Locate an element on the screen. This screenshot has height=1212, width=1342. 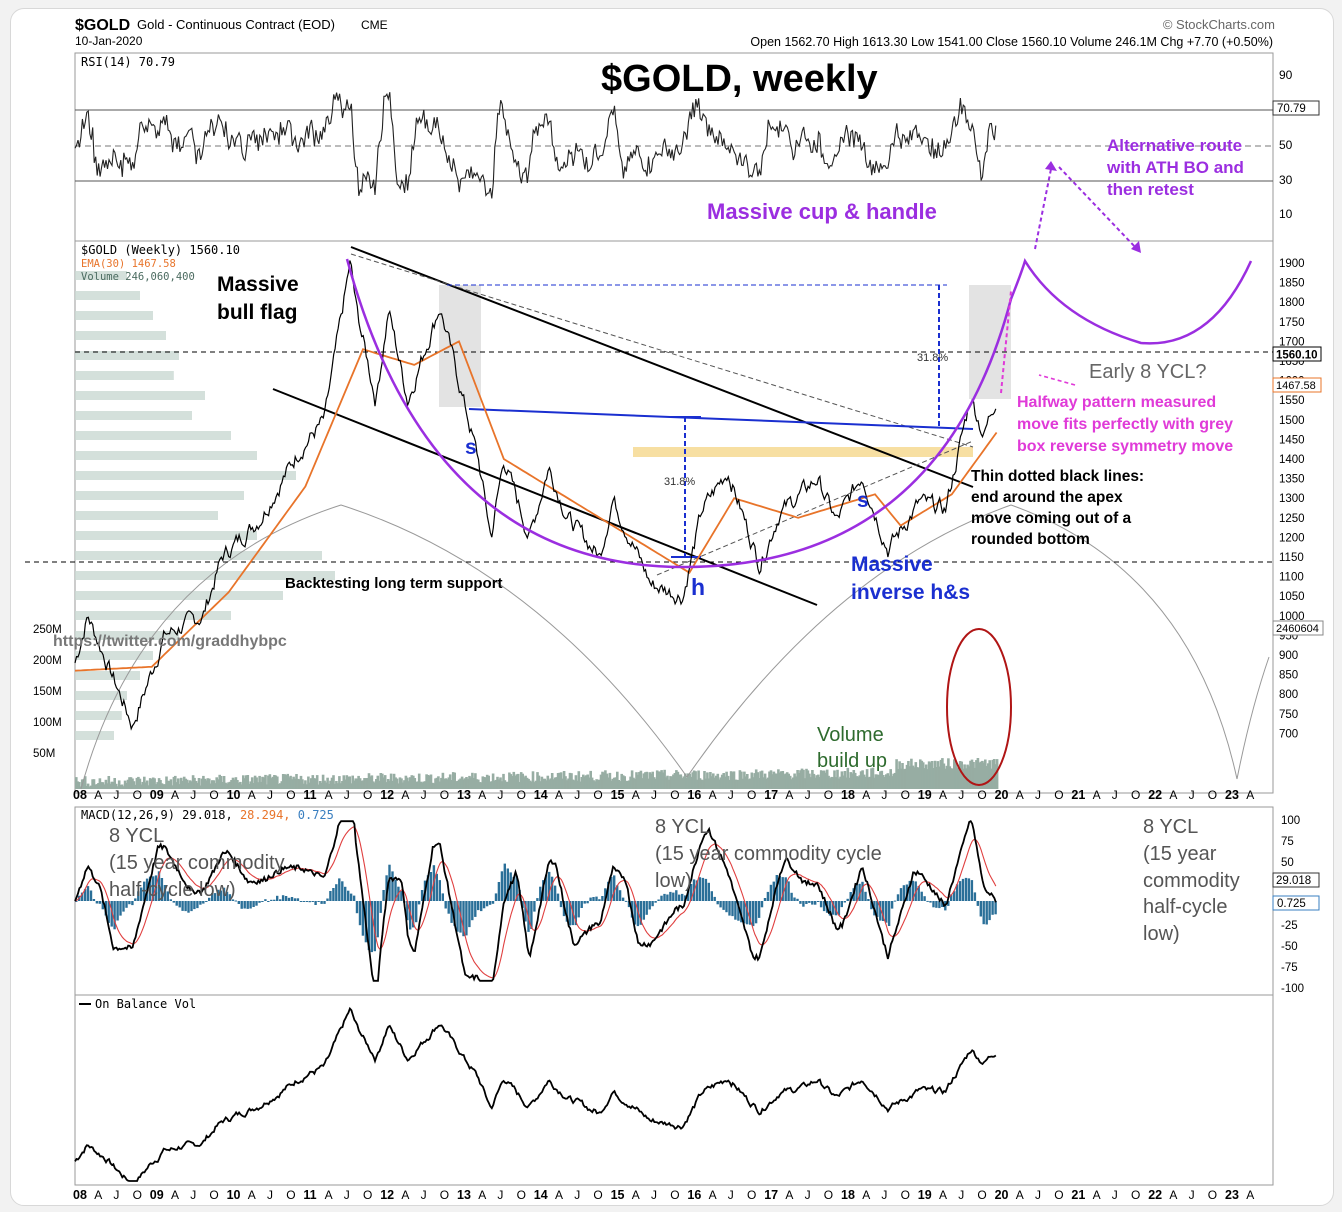
x-tick: 22 is located at coordinates (1155, 795).